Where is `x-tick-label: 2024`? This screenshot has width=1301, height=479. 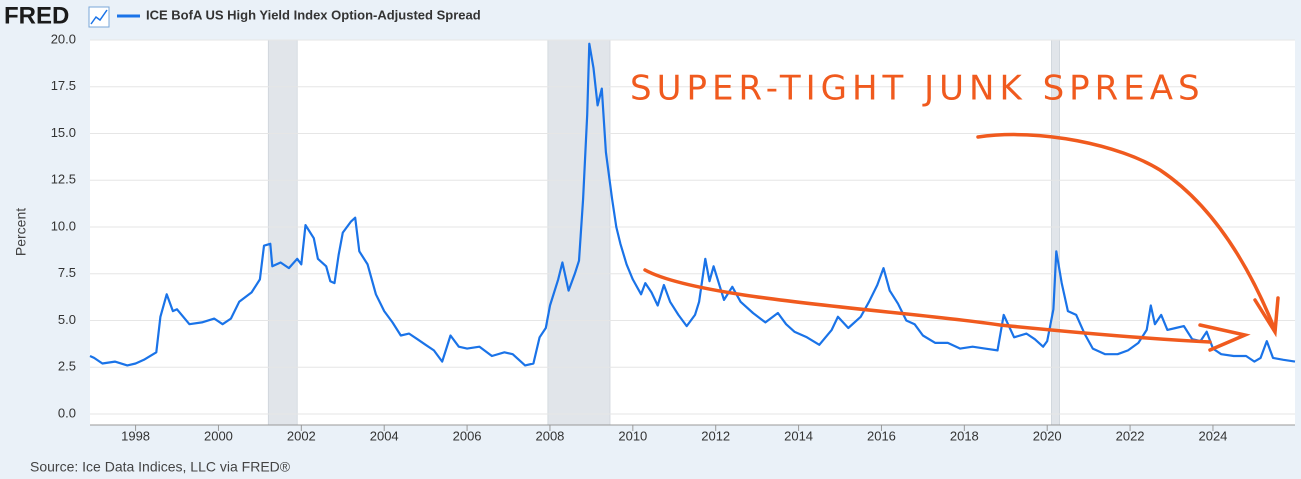
x-tick-label: 2024 is located at coordinates (1212, 435).